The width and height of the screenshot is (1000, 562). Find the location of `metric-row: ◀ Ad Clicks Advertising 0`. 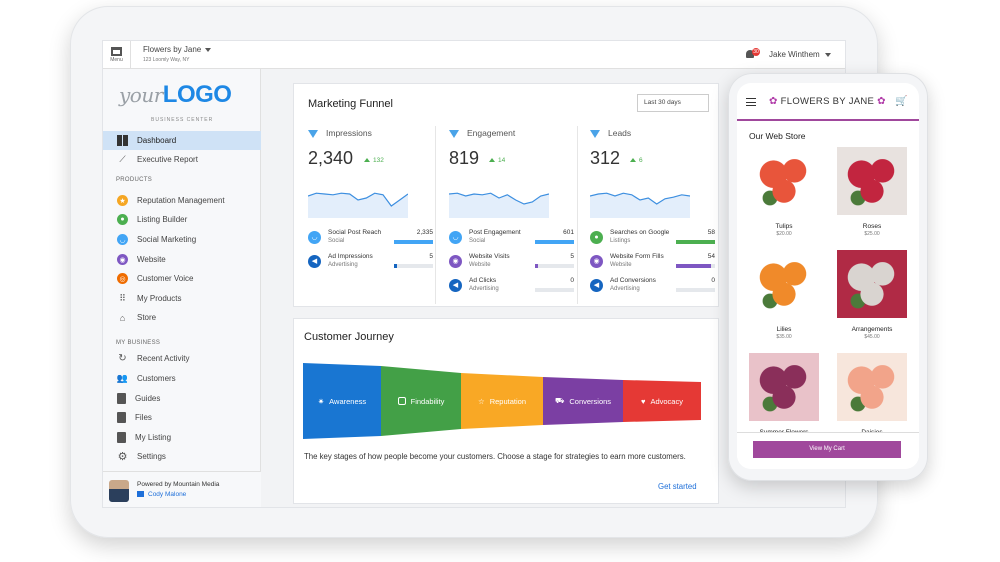

metric-row: ◀ Ad Clicks Advertising 0 is located at coordinates (511, 287).